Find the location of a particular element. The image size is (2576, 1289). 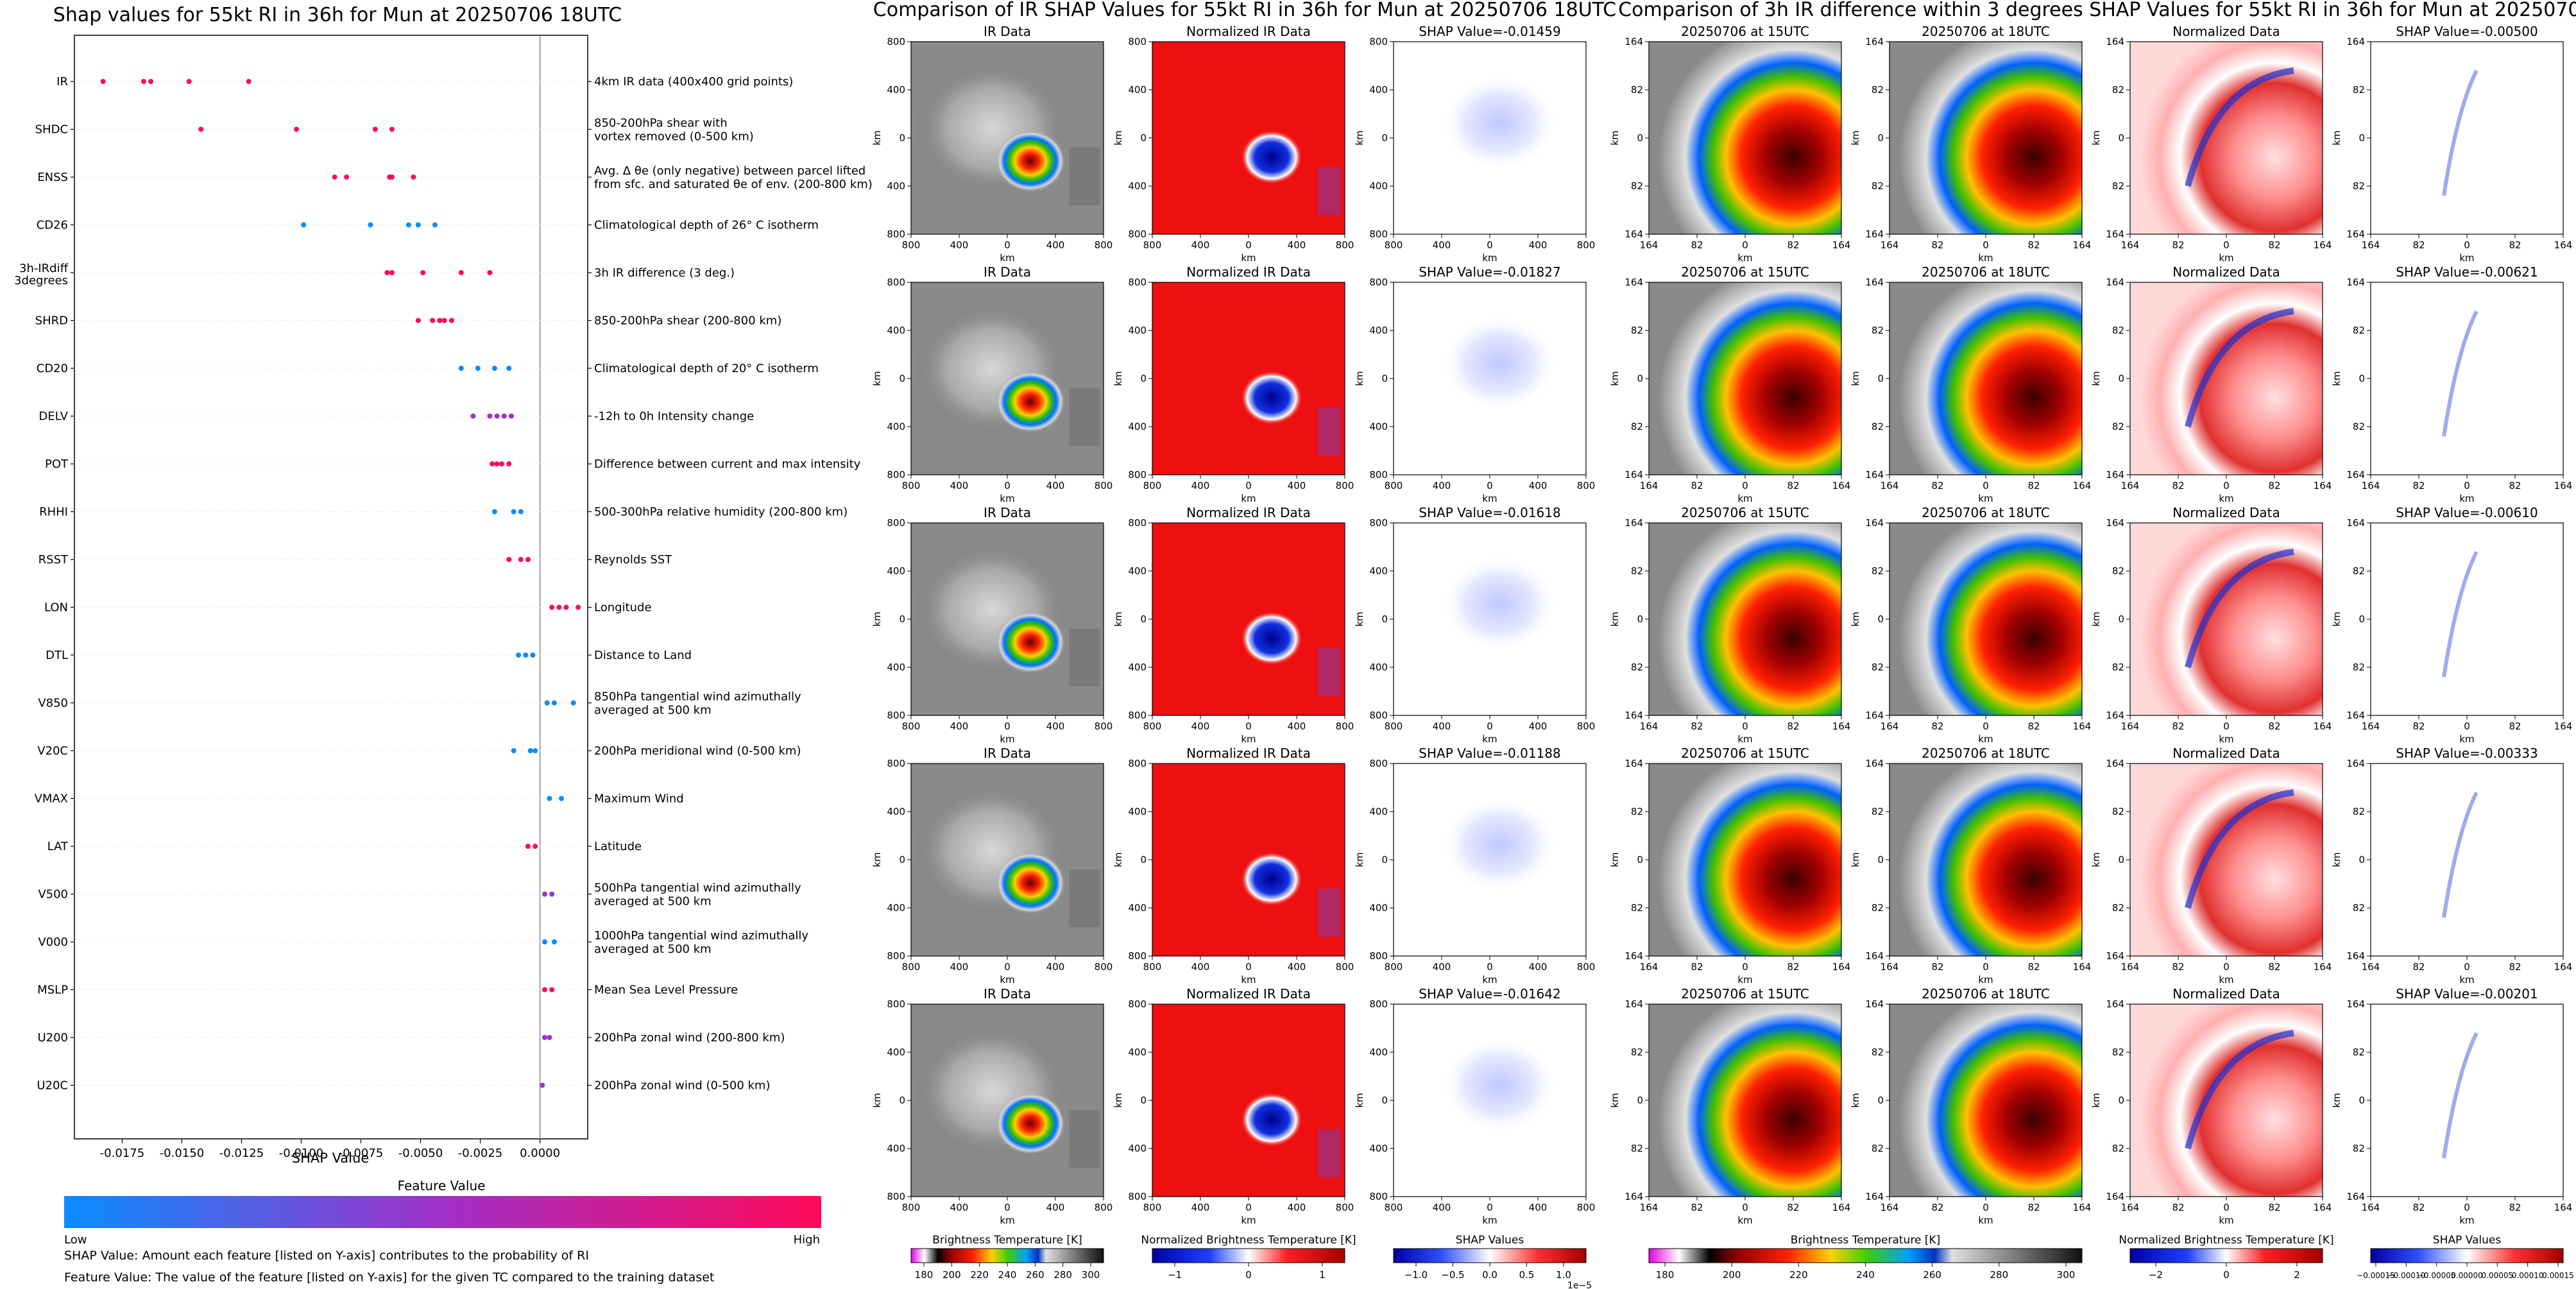

colorbar-tick-label: 180 is located at coordinates (925, 1275).